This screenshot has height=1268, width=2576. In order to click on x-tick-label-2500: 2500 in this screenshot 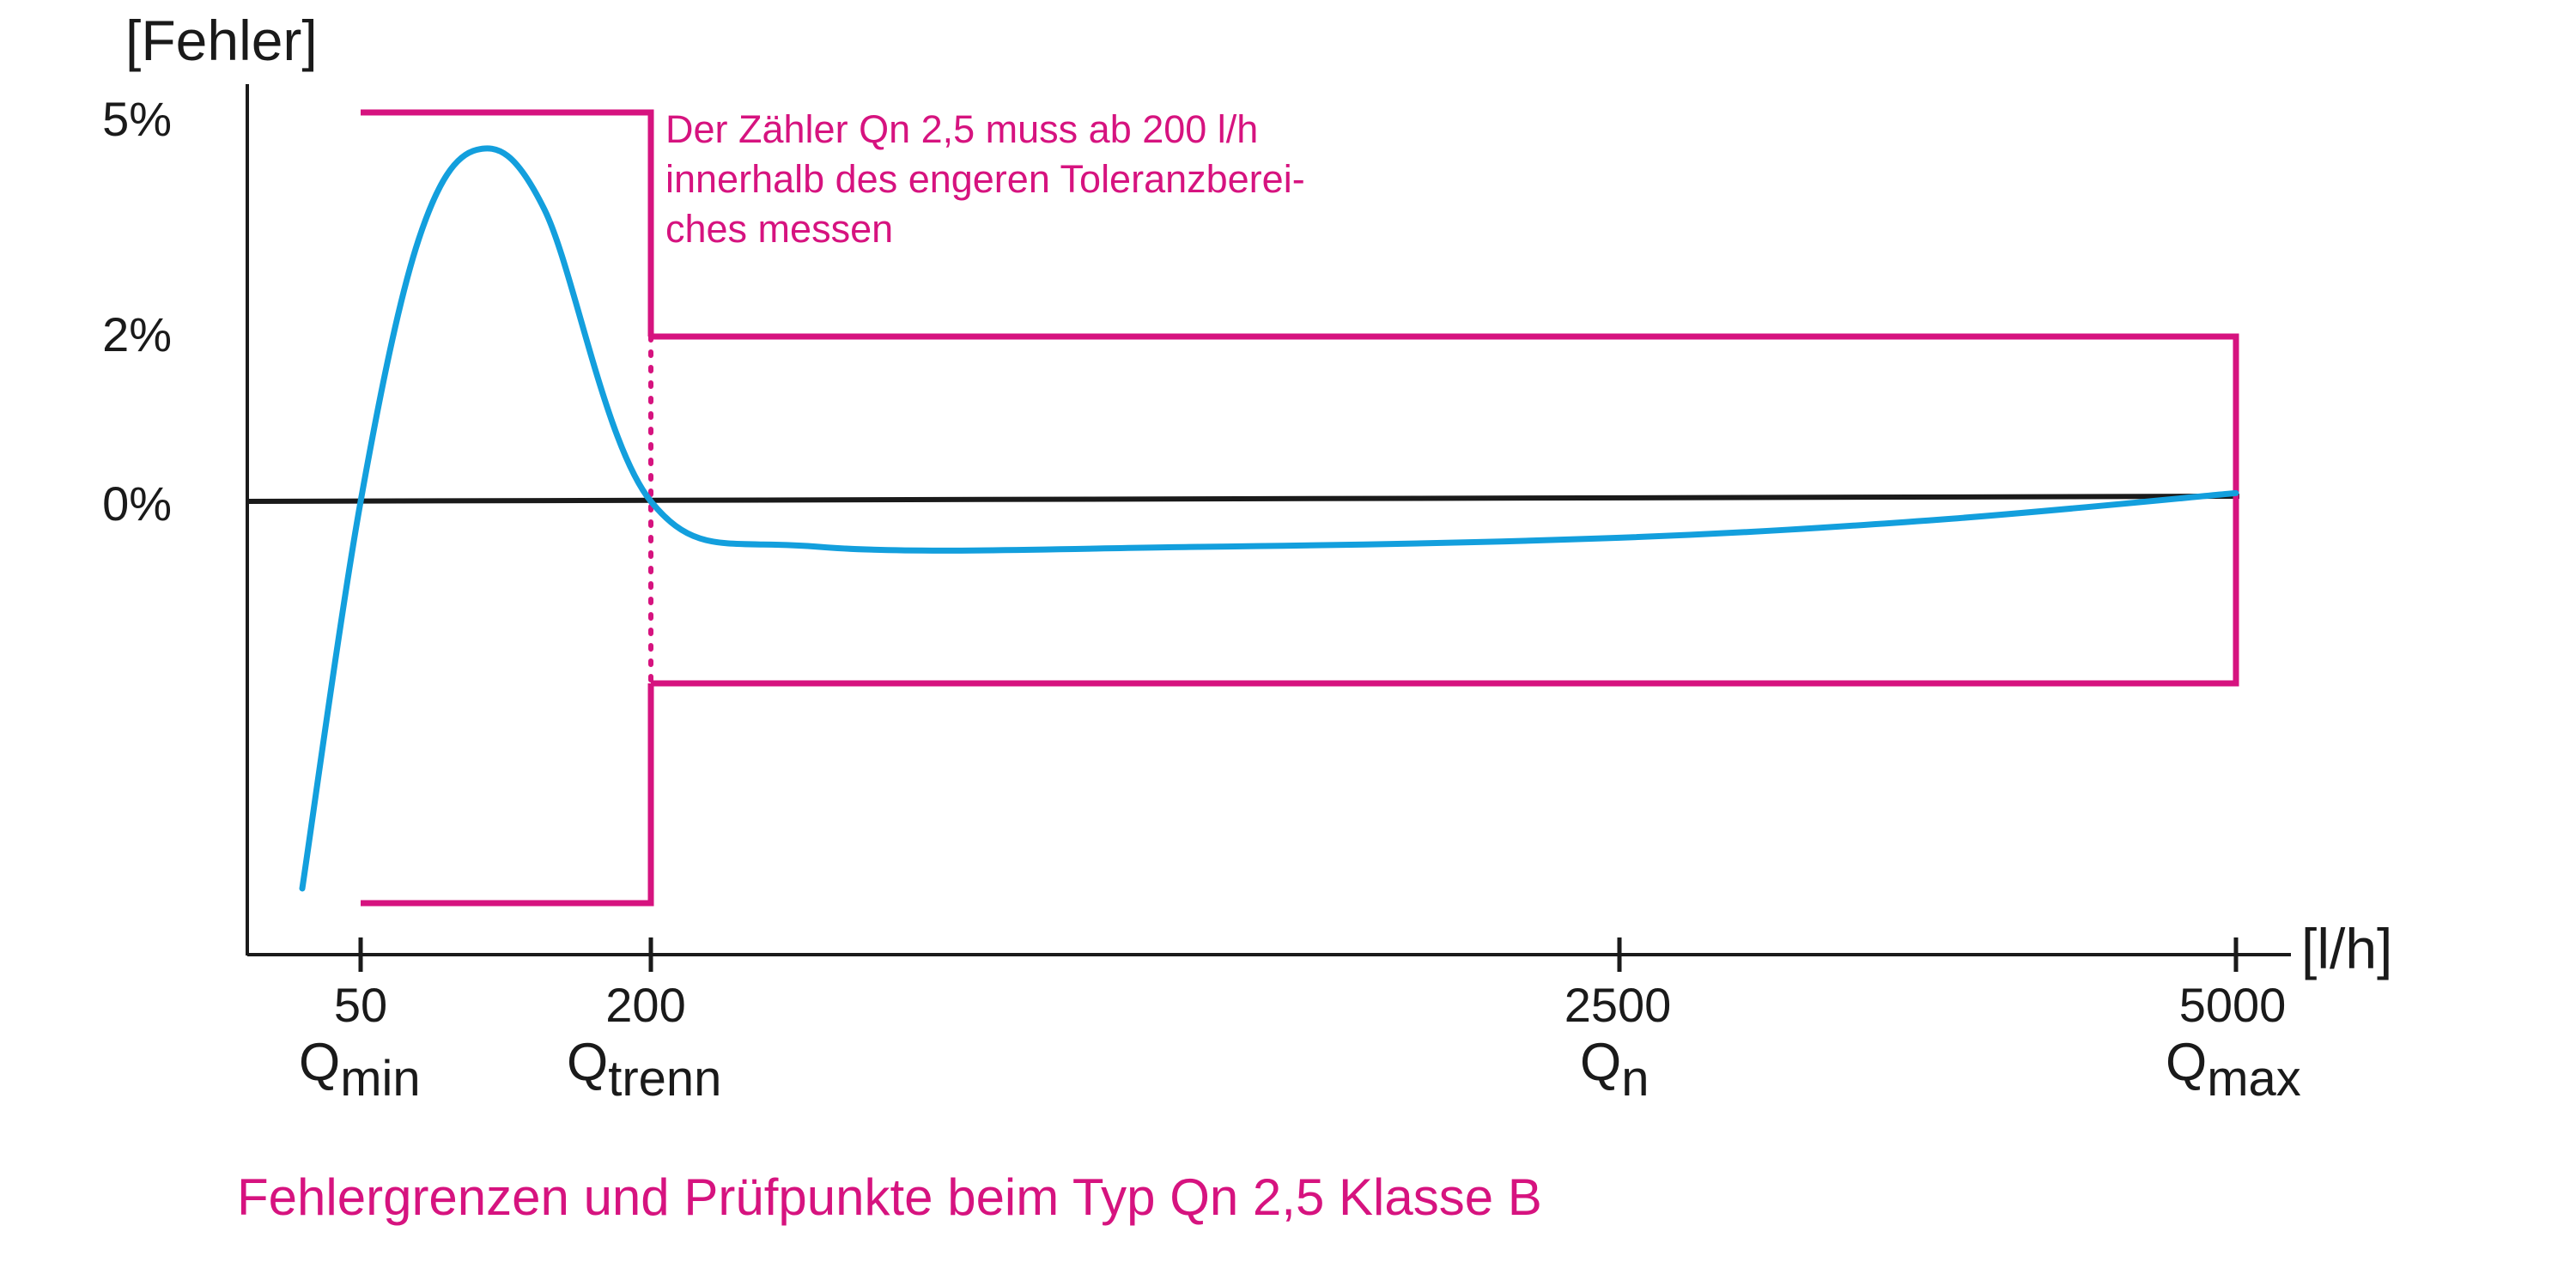, I will do `click(1618, 1005)`.